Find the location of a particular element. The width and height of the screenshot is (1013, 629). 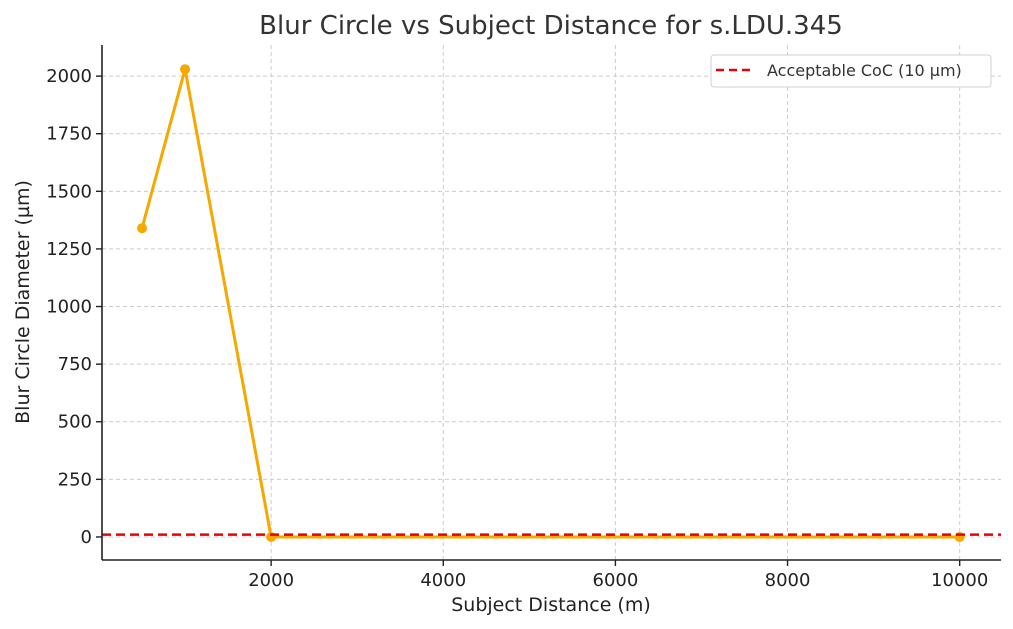

y-axis-ticks: 0 250 500 750 1000 1250 1500 1750 2000 is located at coordinates (74, 307).